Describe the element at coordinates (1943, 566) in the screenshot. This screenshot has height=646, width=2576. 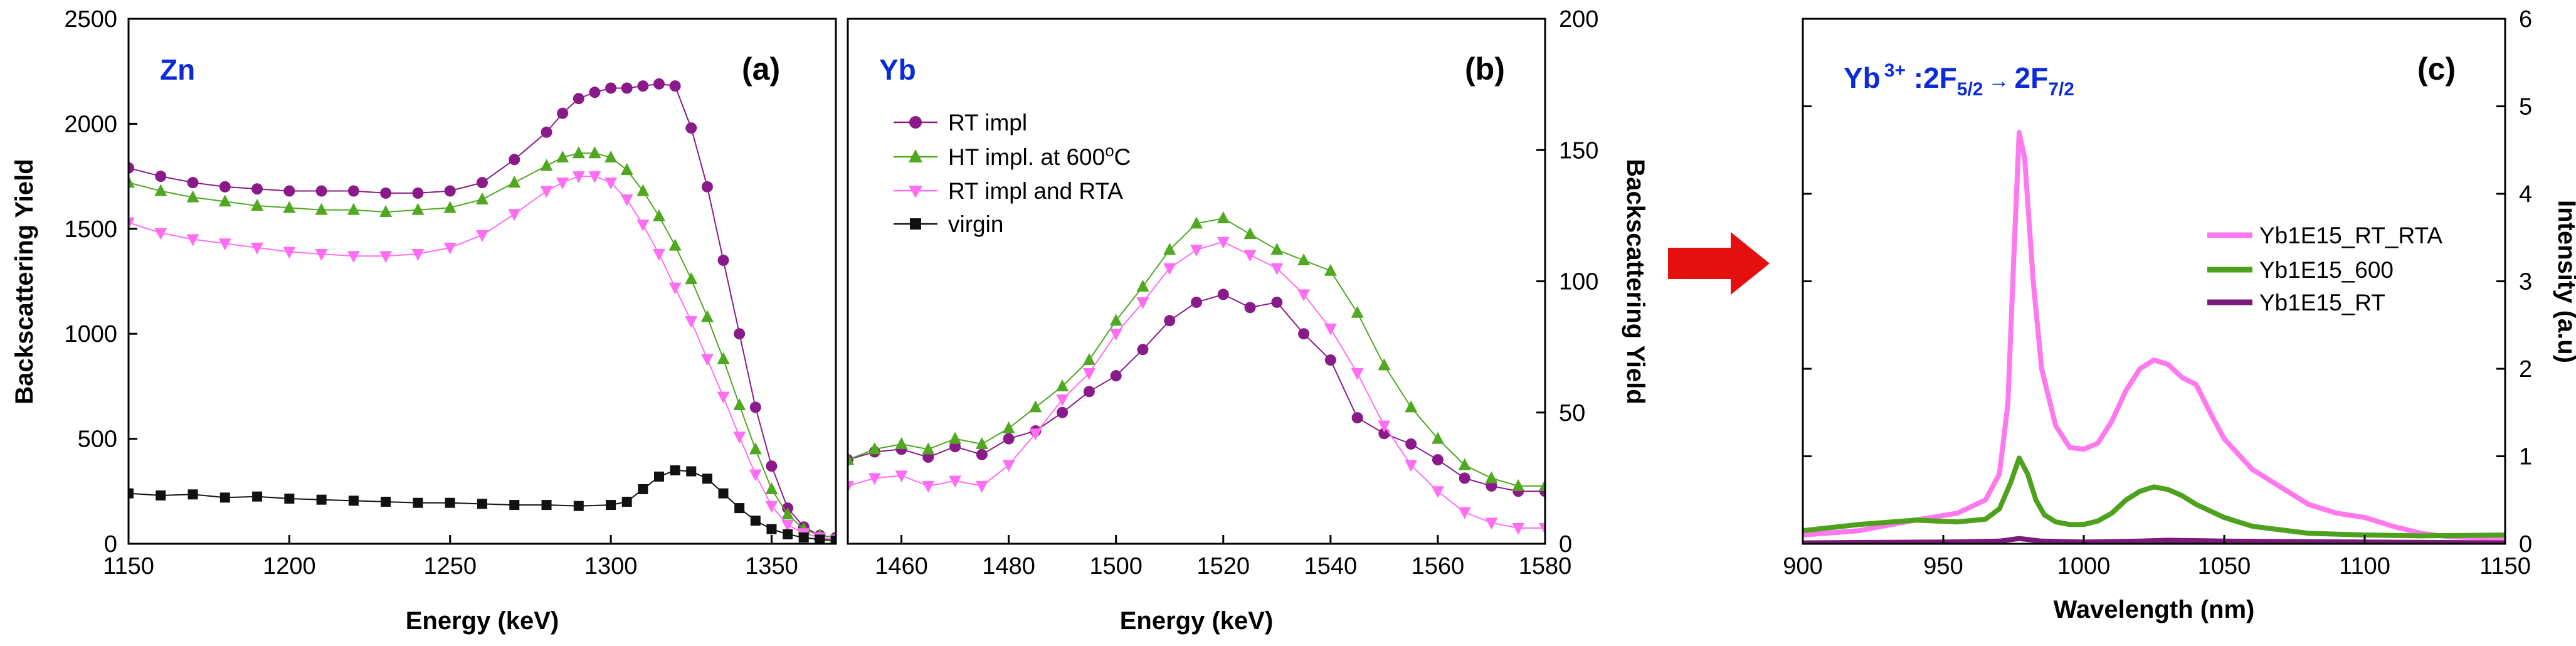
I see `x-tick-label: 950` at that location.